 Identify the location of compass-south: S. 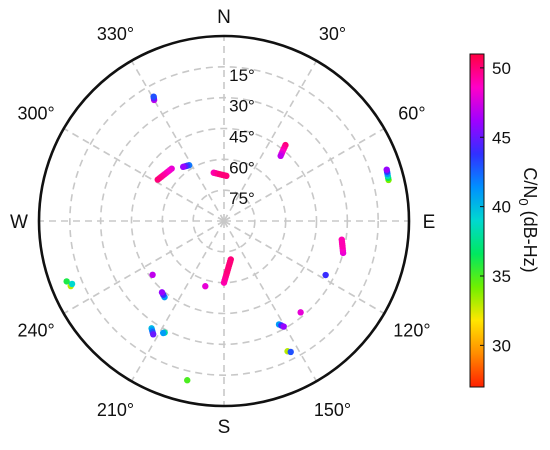
(224, 427).